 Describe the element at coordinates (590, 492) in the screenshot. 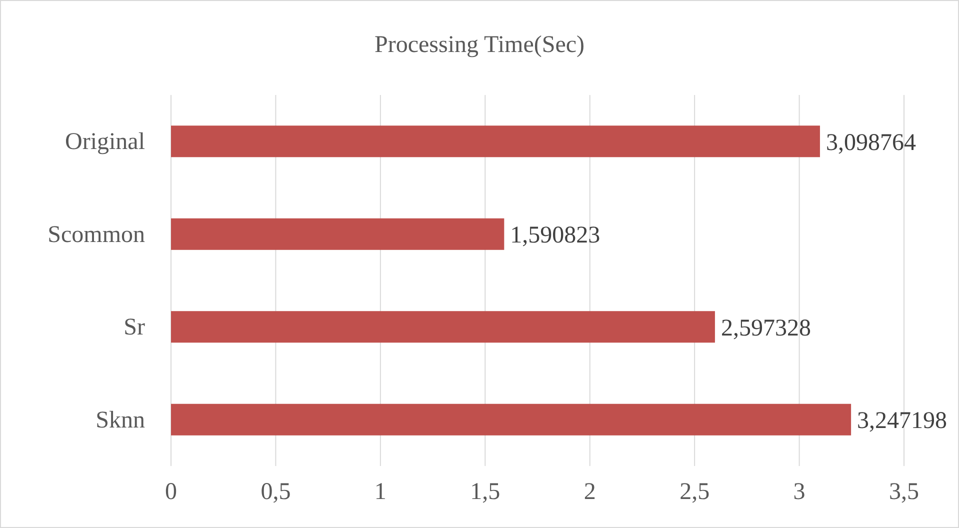

I see `x-tick-label: 2` at that location.